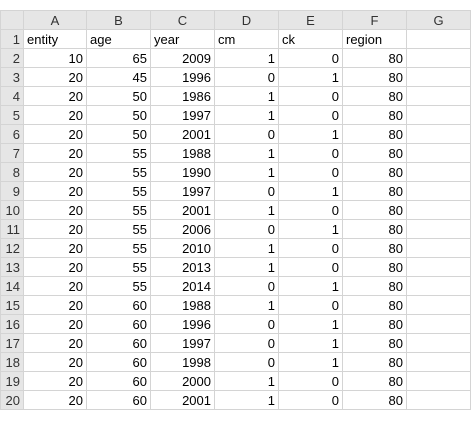 The image size is (472, 433). I want to click on data-cell: 1988, so click(182, 153).